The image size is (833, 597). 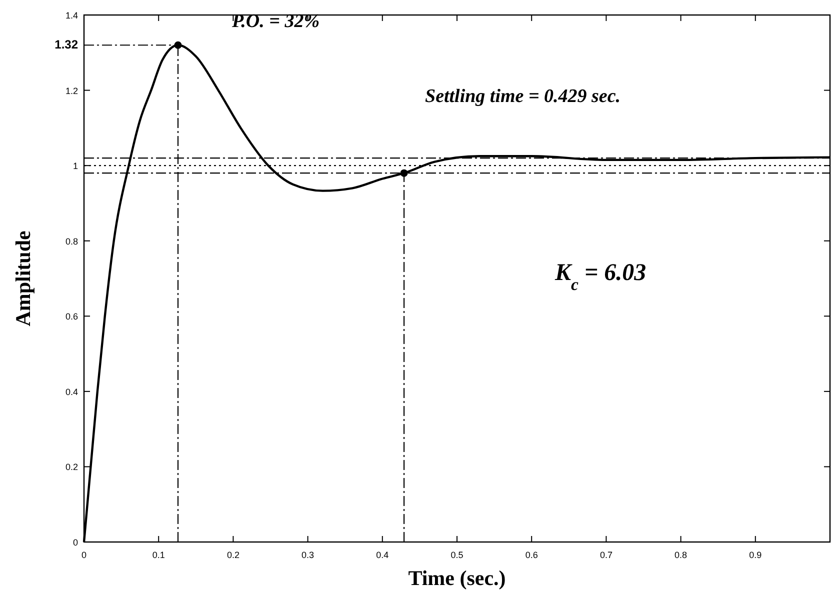 I want to click on x-tick-label: 0, so click(x=84, y=555).